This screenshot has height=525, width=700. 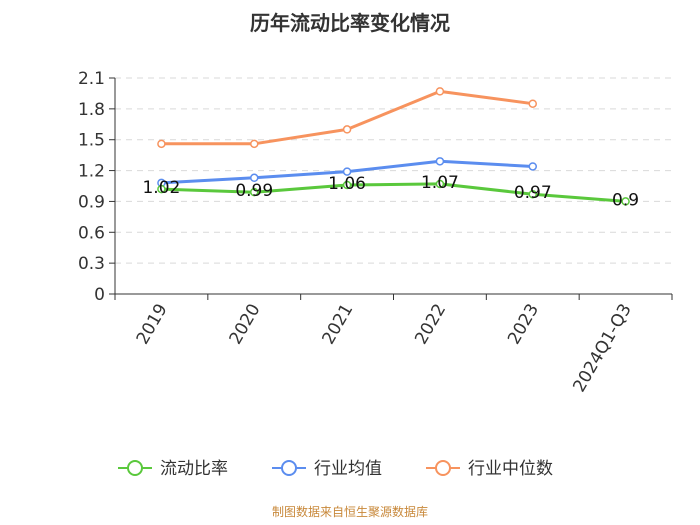 I want to click on chart-title: 历年流动比率变化情况, so click(x=350, y=23).